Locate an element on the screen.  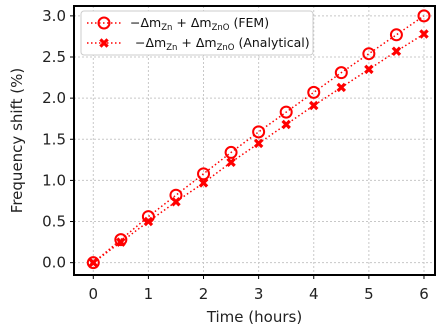
legend-label-analytical: −ΔmZn + ΔmZnO (Analytical) is located at coordinates (222, 44).